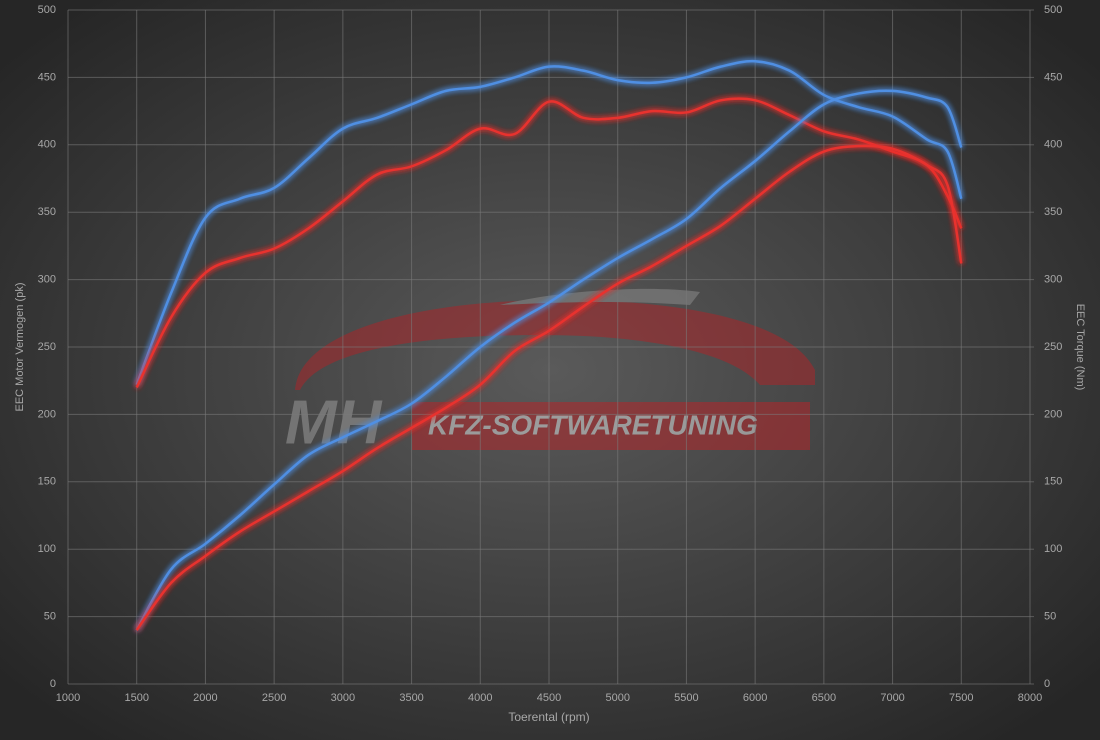 This screenshot has height=740, width=1100. Describe the element at coordinates (1053, 77) in the screenshot. I see `y2-tick-label: 450` at that location.